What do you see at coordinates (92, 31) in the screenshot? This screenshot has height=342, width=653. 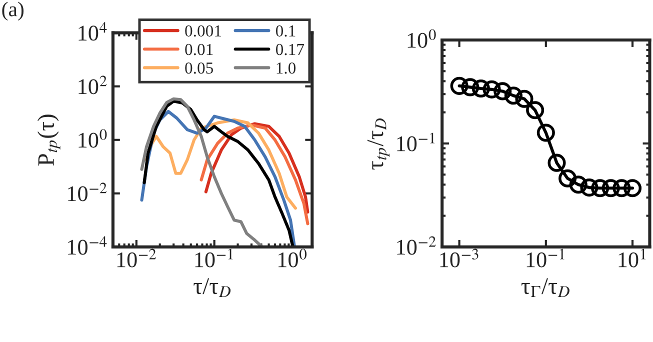 I see `y-tick-label: 10$^{4}$` at bounding box center [92, 31].